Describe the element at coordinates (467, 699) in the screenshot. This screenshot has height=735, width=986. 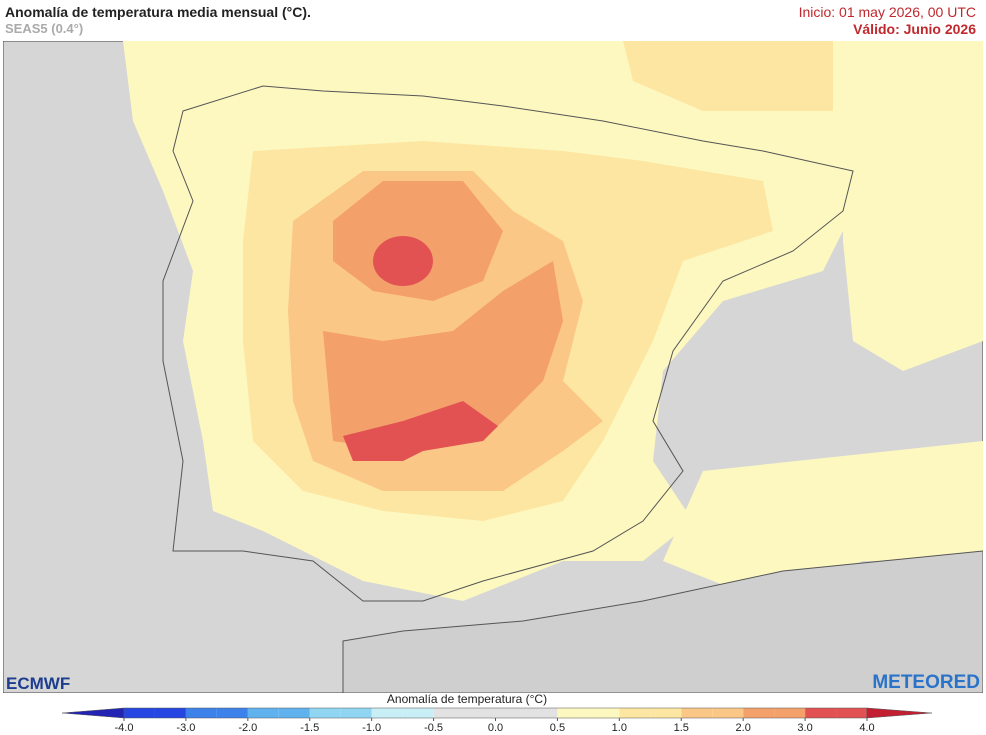
I see `colorbar-title: Anomalía de temperatura (°C)` at that location.